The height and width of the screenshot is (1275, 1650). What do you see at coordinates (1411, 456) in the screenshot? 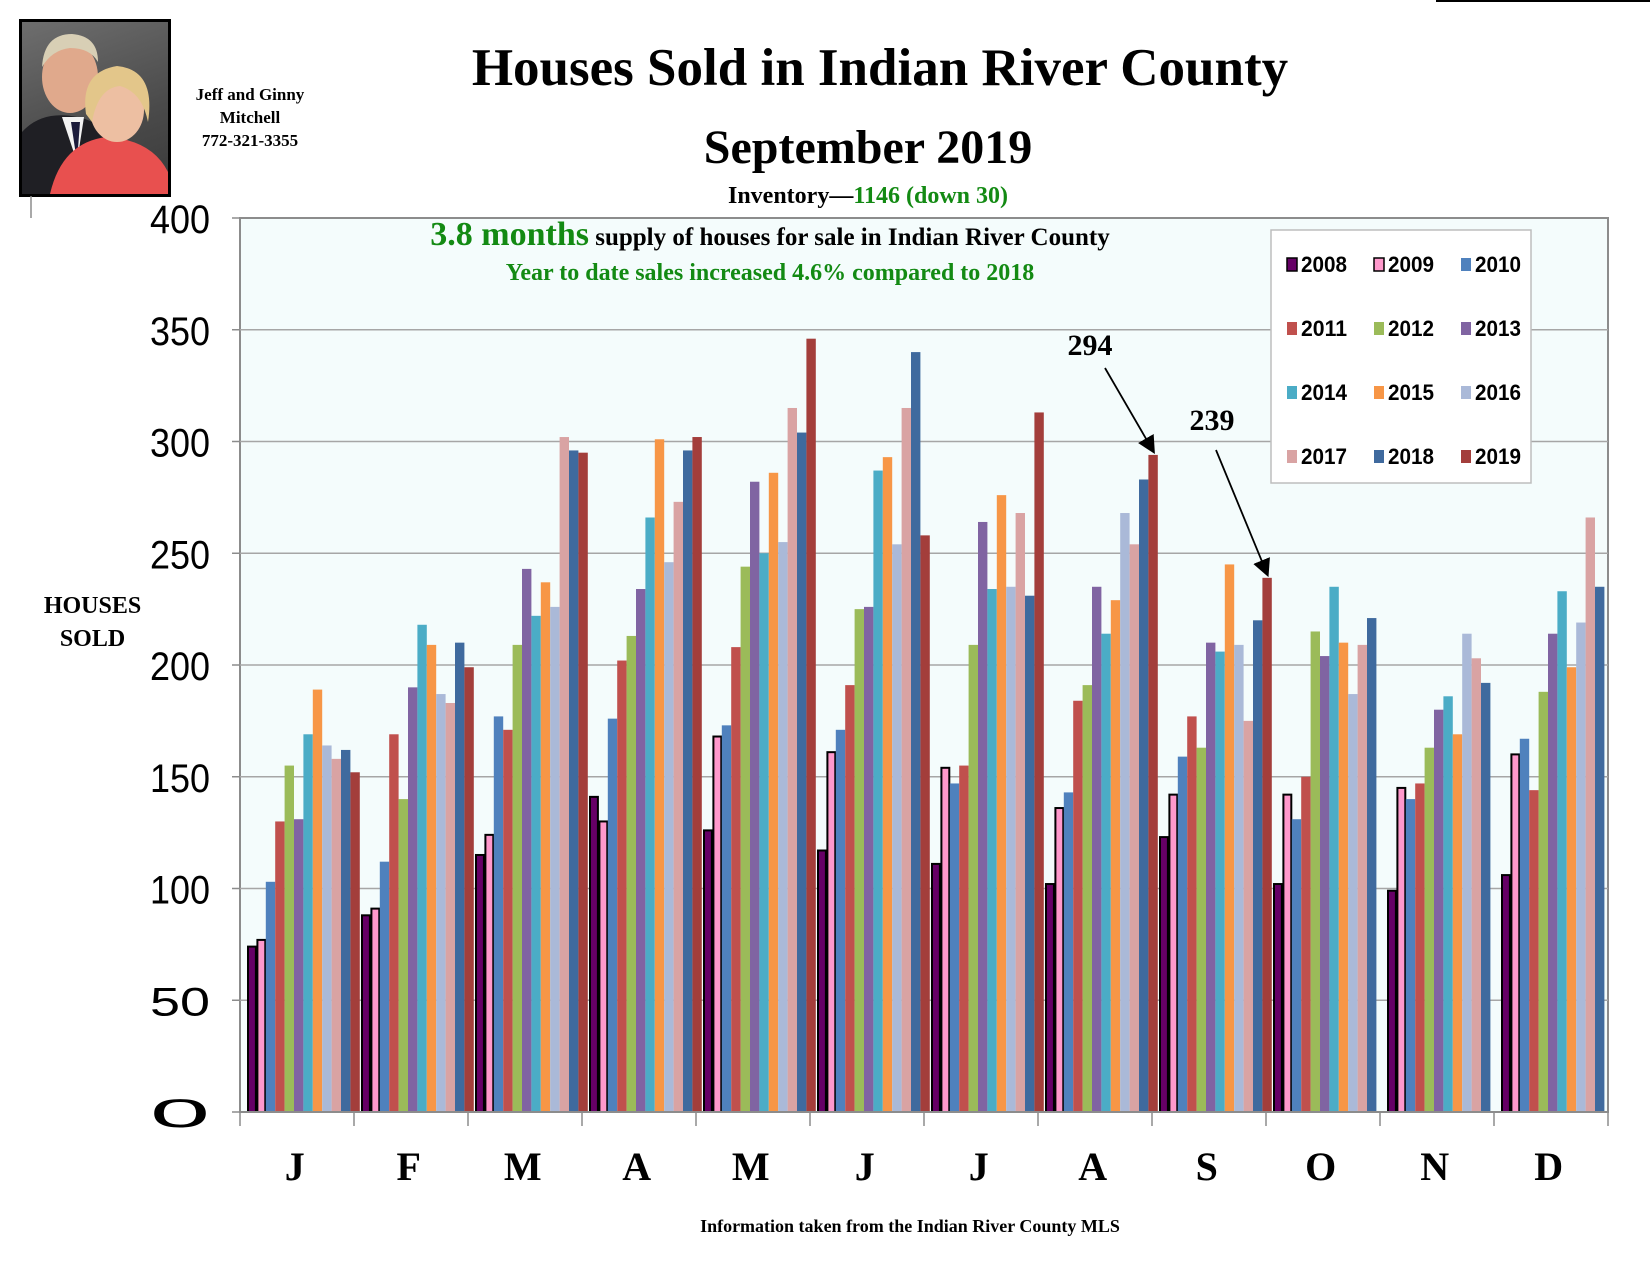
I see `legend-label: 2018` at bounding box center [1411, 456].